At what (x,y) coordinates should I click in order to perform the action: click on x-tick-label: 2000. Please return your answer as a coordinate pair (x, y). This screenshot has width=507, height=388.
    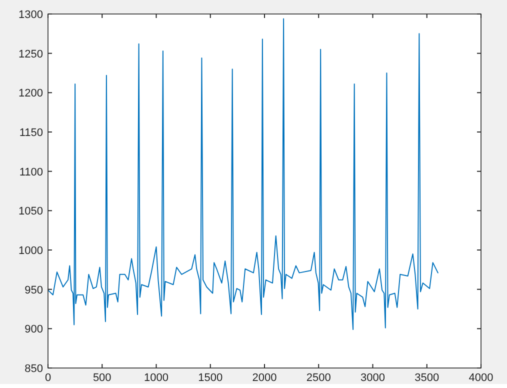
    Looking at the image, I should click on (264, 378).